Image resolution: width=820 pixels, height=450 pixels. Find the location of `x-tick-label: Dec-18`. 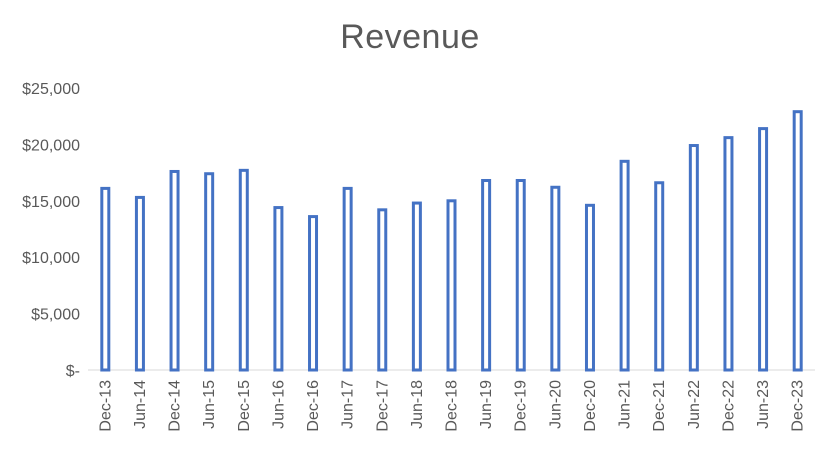

x-tick-label: Dec-18 is located at coordinates (452, 406).